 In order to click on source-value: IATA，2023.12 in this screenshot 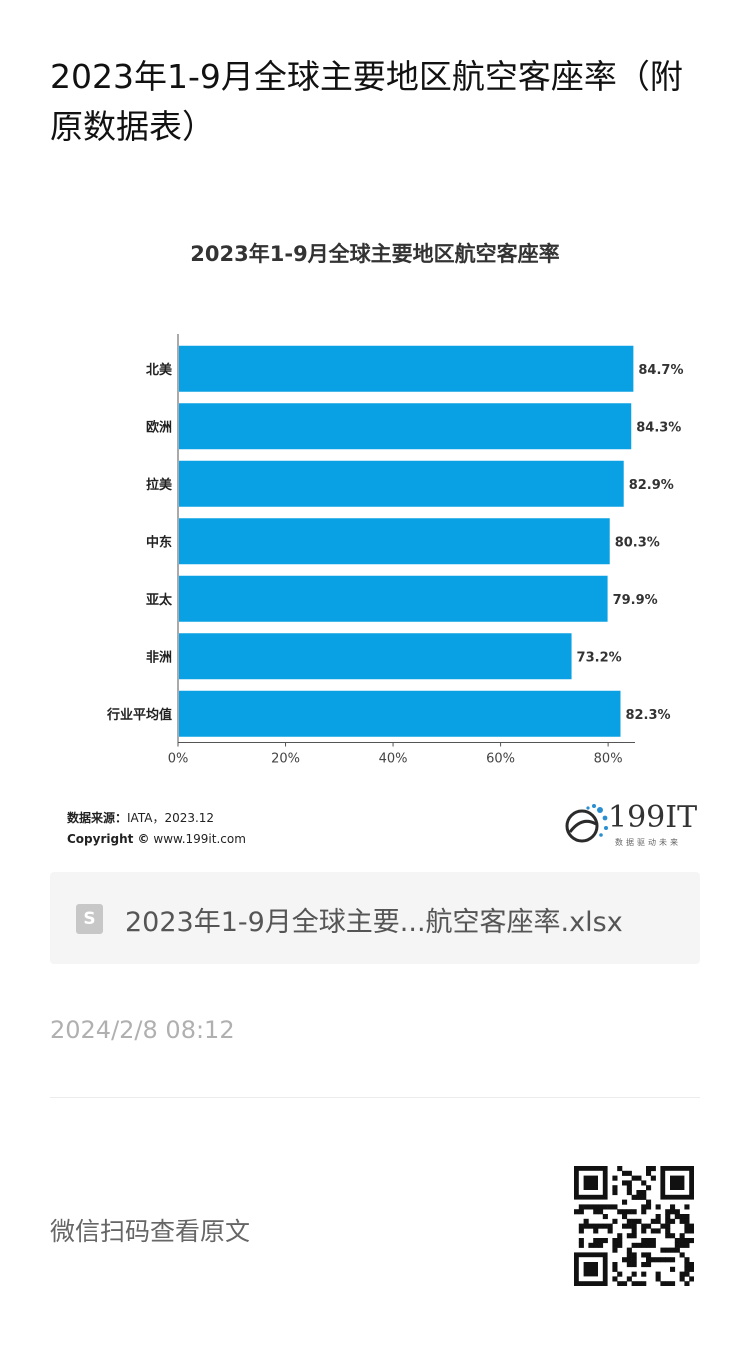, I will do `click(171, 818)`.